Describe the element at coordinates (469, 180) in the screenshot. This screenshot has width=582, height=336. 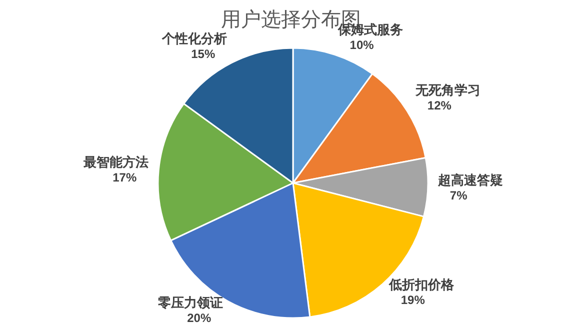
I see `slice-label: 超高速答疑` at that location.